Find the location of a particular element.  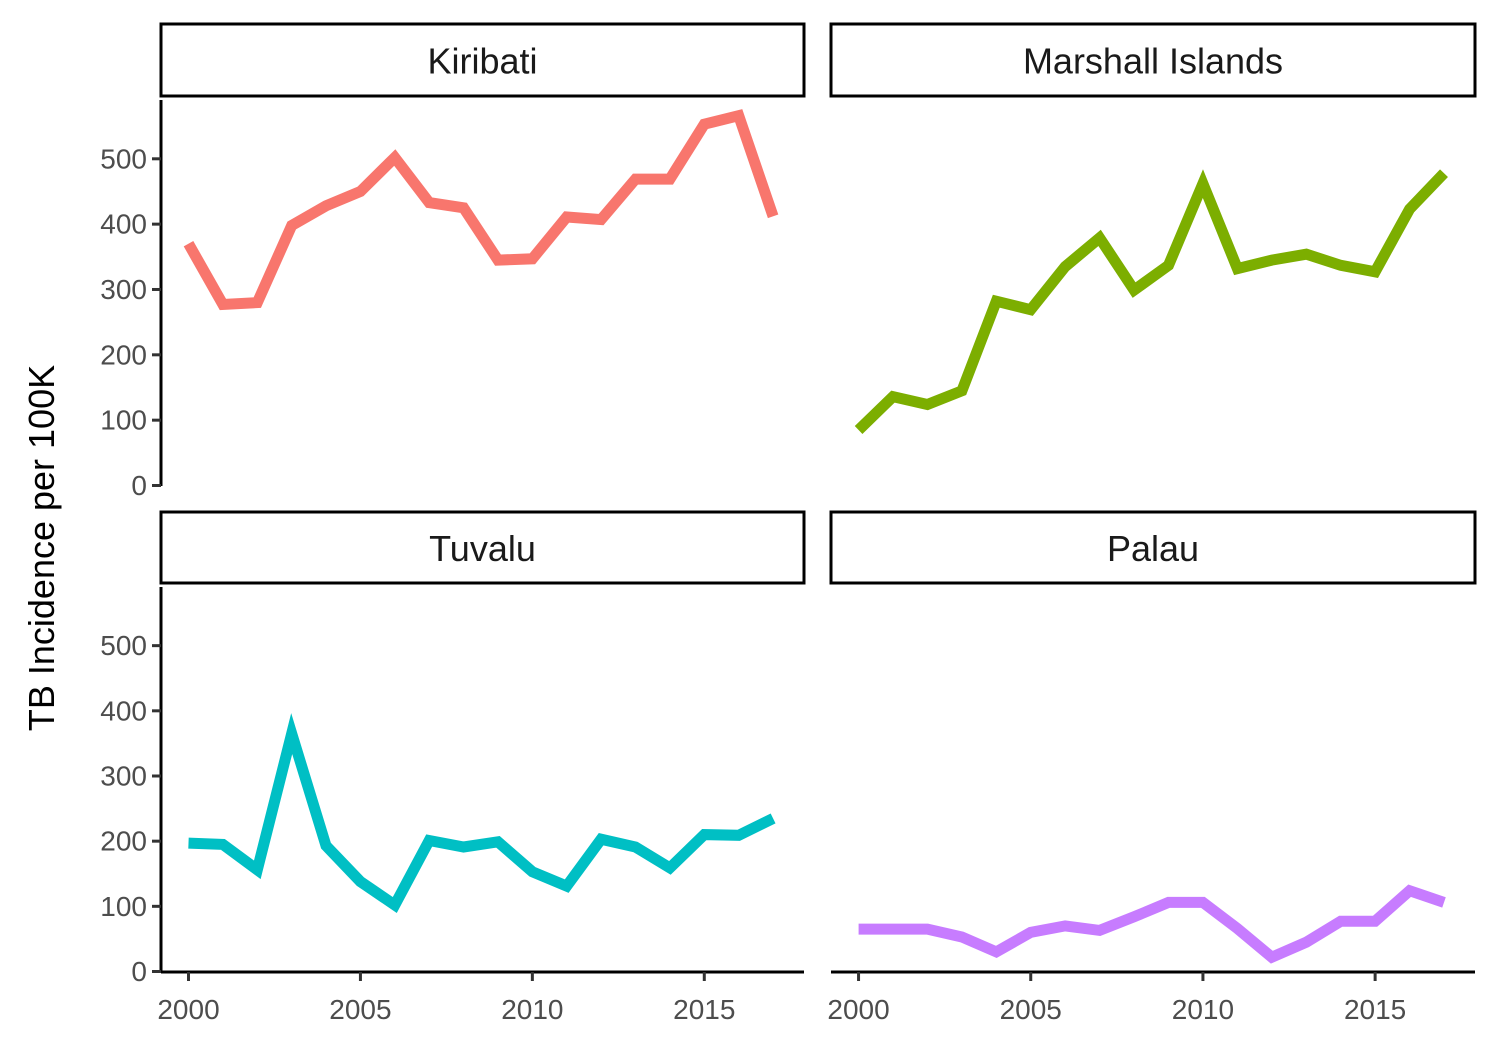

strip-label-palau: Palau is located at coordinates (1153, 548).